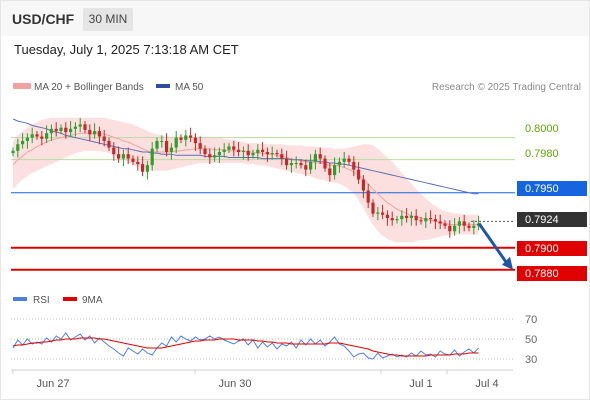 The width and height of the screenshot is (590, 400). What do you see at coordinates (507, 263) in the screenshot?
I see `forecast-arrowhead` at bounding box center [507, 263].